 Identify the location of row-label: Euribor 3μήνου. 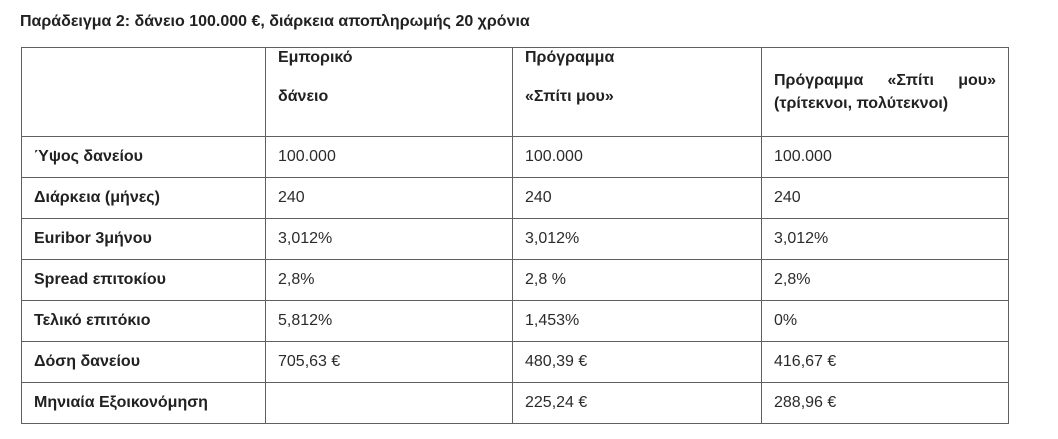
(143, 239).